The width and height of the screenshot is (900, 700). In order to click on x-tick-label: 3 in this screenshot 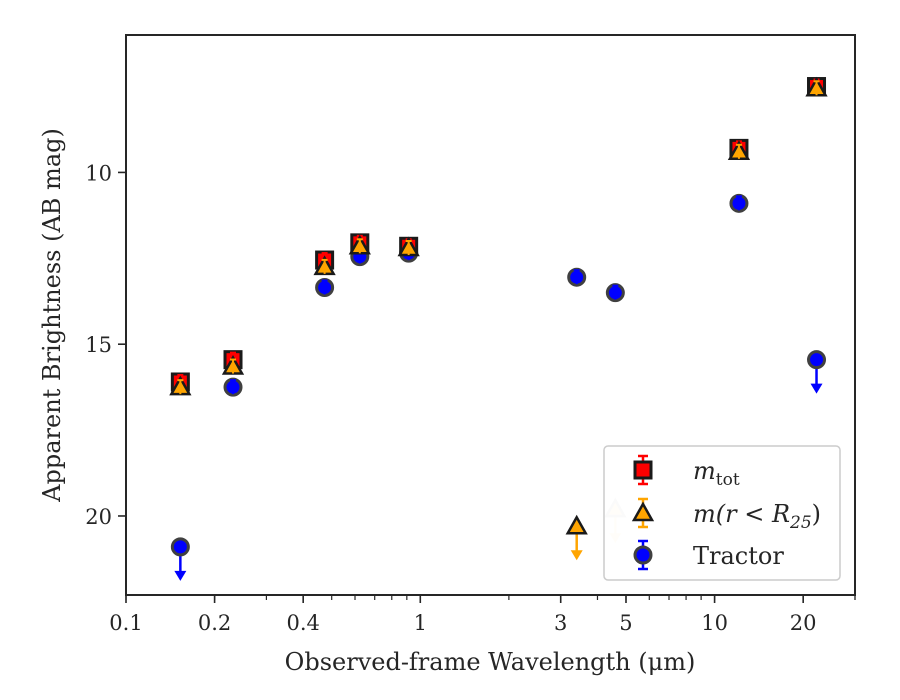, I will do `click(560, 623)`.